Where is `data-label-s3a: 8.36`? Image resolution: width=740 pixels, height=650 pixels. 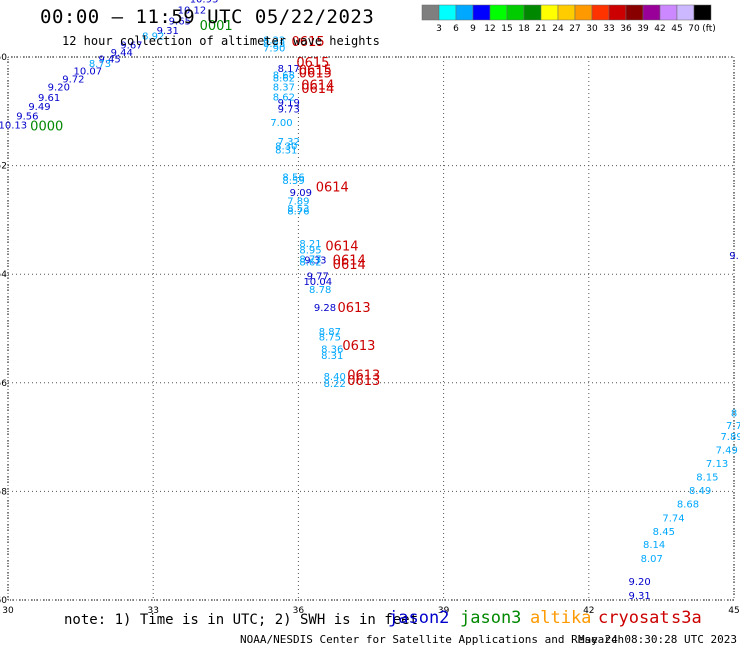
data-label-s3a: 8.36 is located at coordinates (332, 349).